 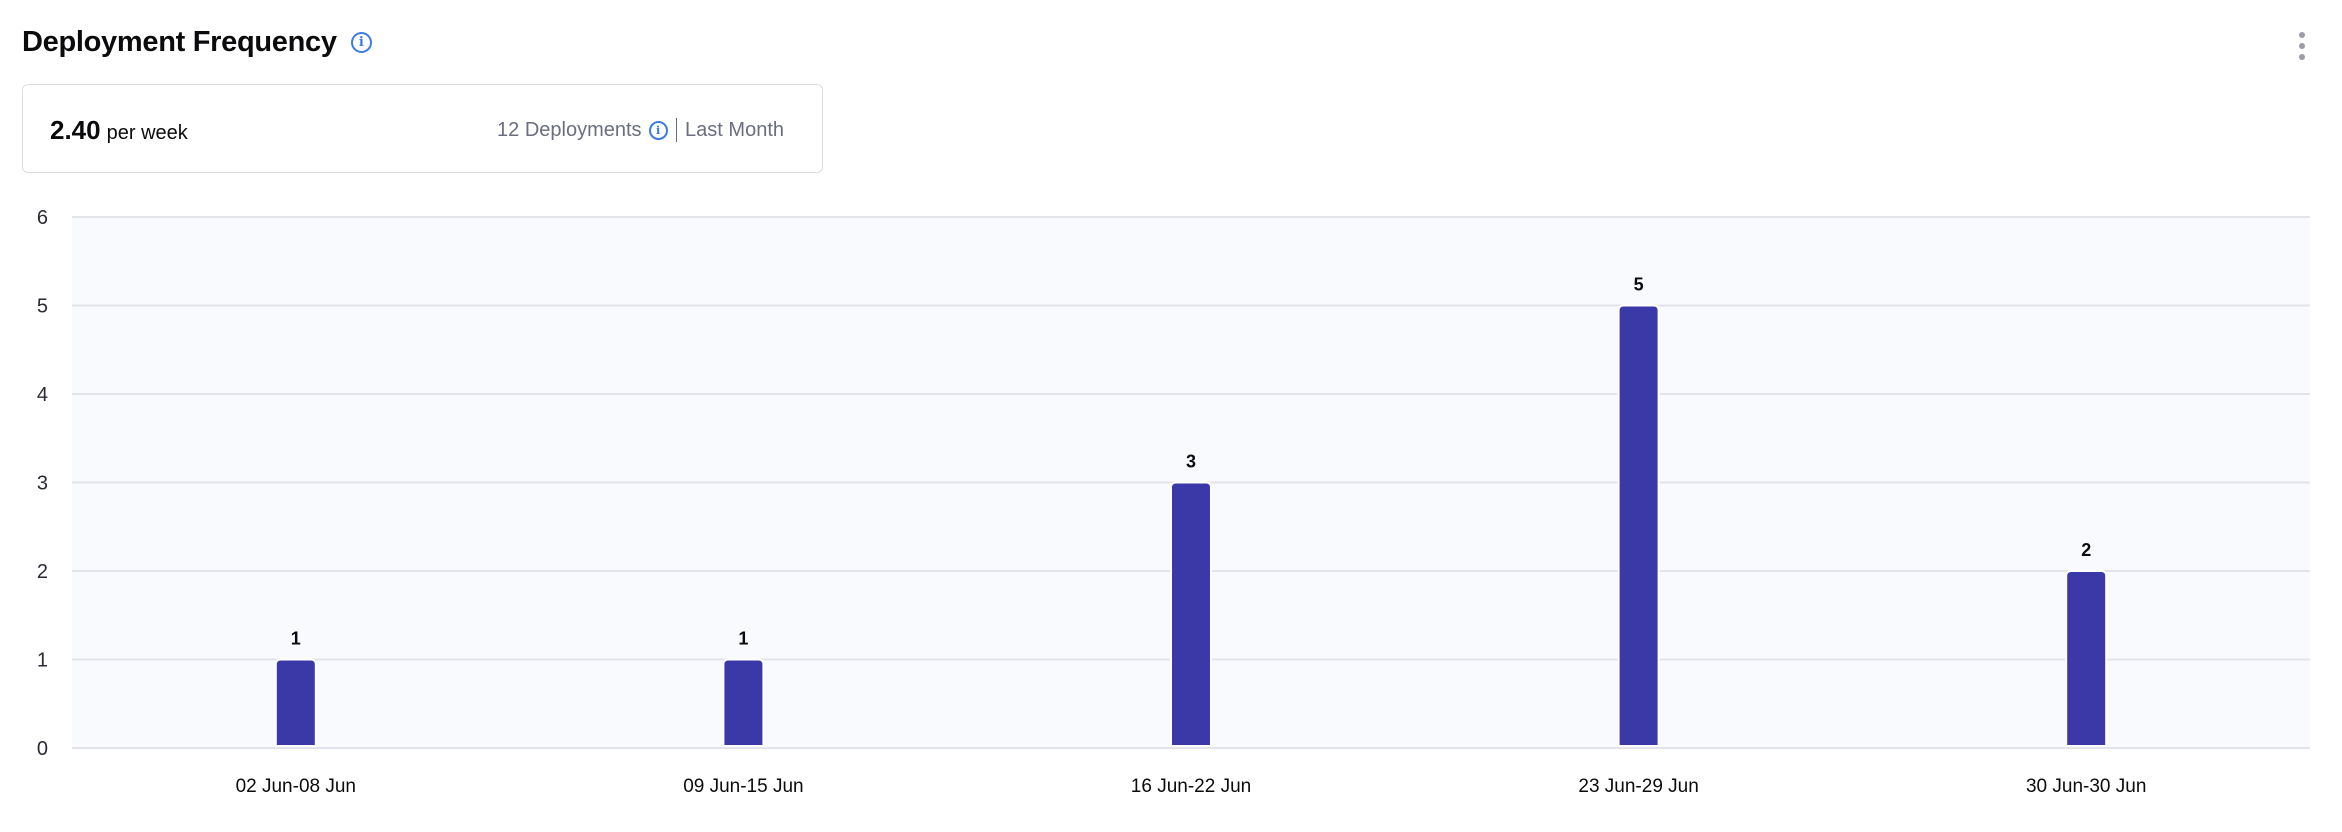 I want to click on summary-meta: 12 Deployments i Last Month, so click(x=640, y=130).